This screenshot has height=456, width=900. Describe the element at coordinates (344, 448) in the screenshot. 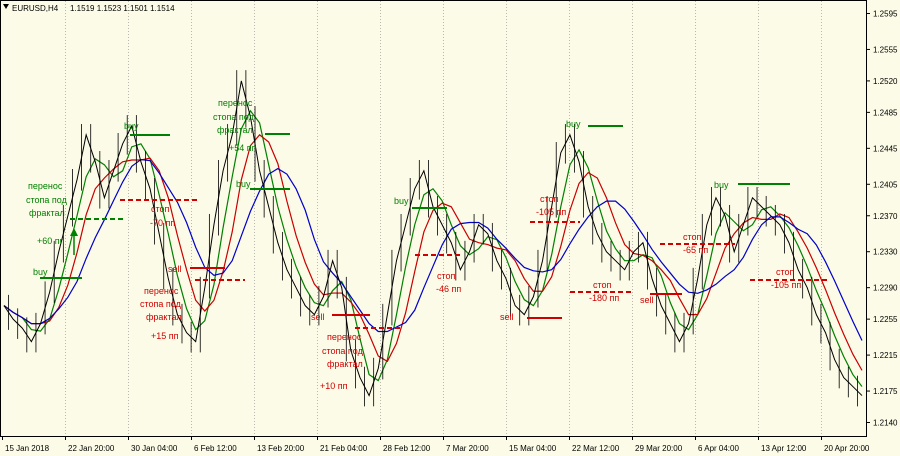

I see `x-tick-label: 21 Feb 04:00` at that location.